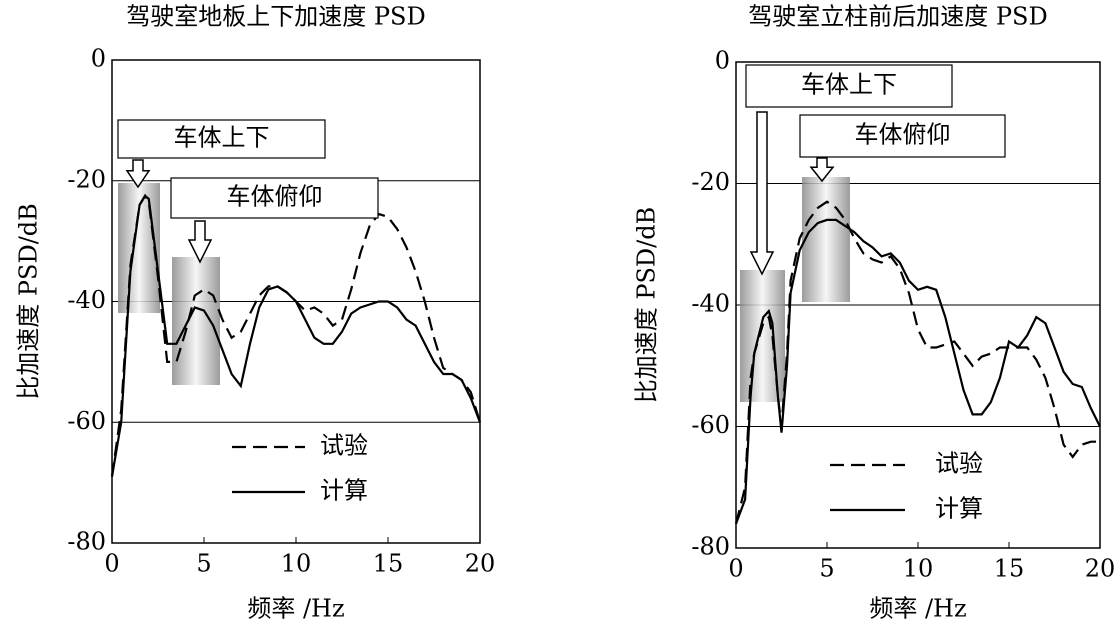  What do you see at coordinates (275, 17) in the screenshot?
I see `chart-title: 驾驶室地板上下加速度 PSD` at bounding box center [275, 17].